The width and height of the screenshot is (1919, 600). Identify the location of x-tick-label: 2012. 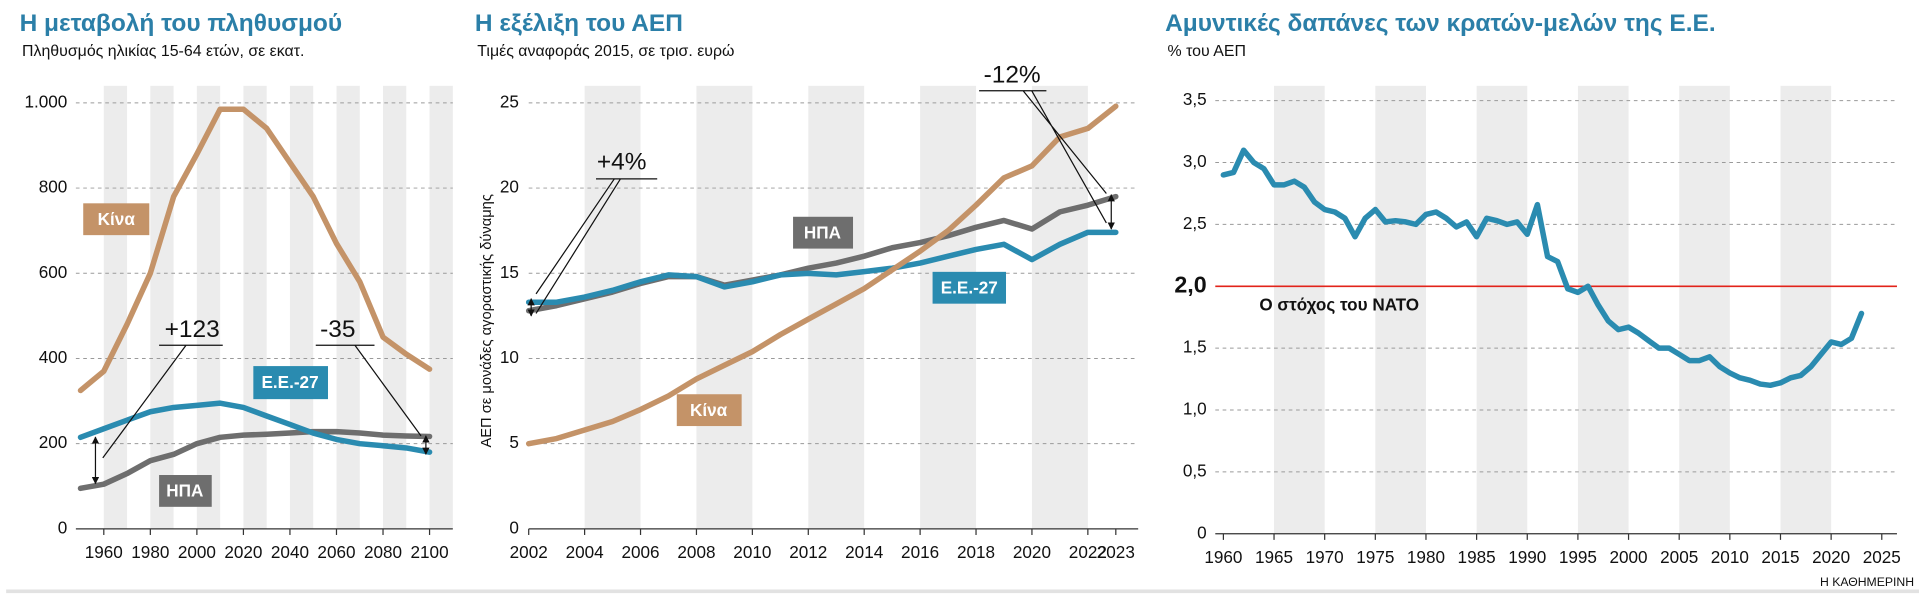
(808, 552).